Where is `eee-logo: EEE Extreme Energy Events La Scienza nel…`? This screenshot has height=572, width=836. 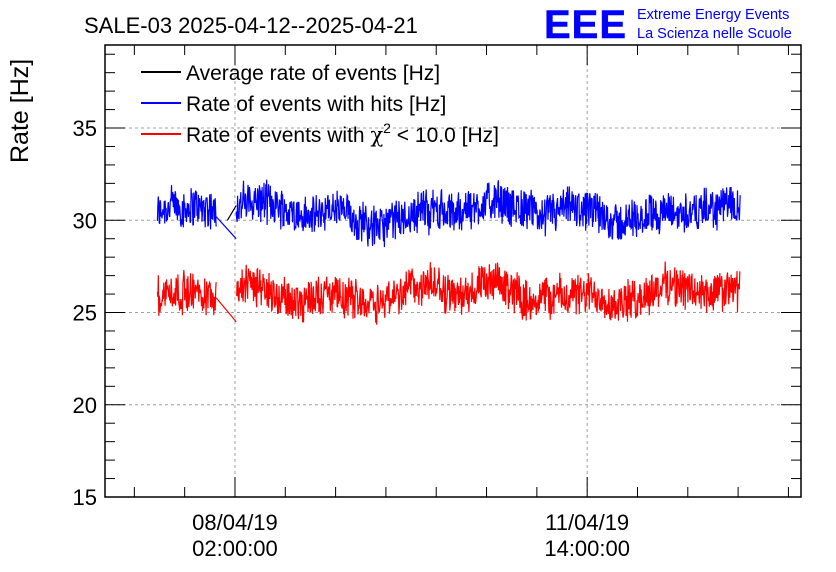 eee-logo: EEE Extreme Energy Events La Scienza nel… is located at coordinates (668, 25).